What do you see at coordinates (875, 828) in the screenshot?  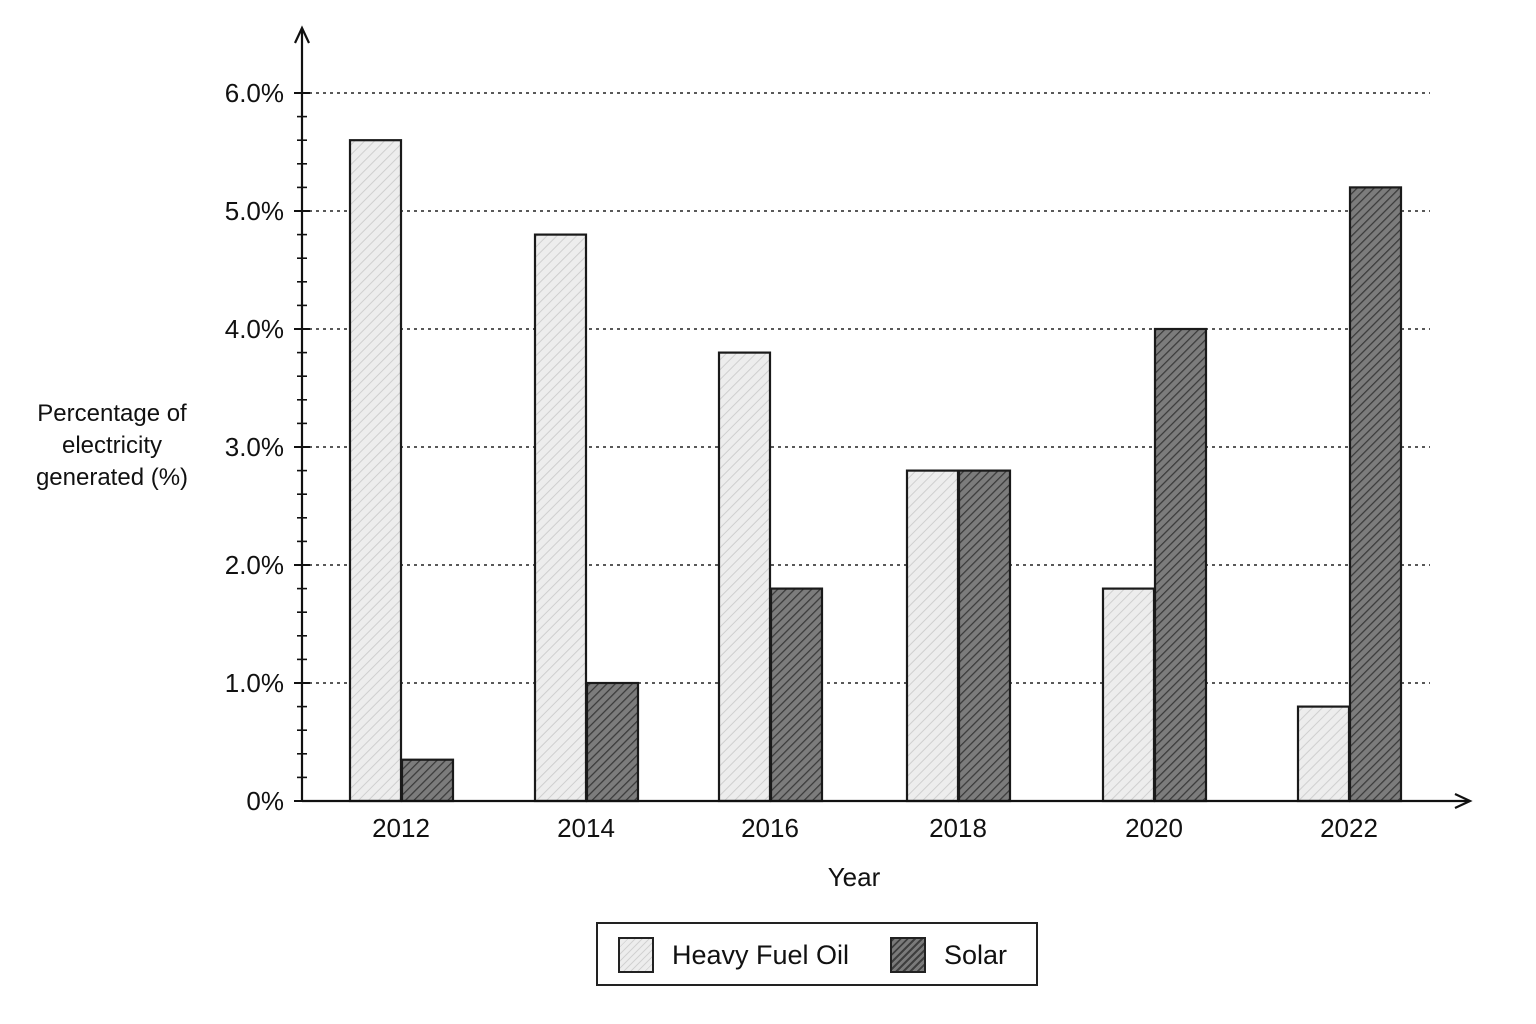 I see `x-tick-labels: 2012 2014 2016 2018 2020 2022` at bounding box center [875, 828].